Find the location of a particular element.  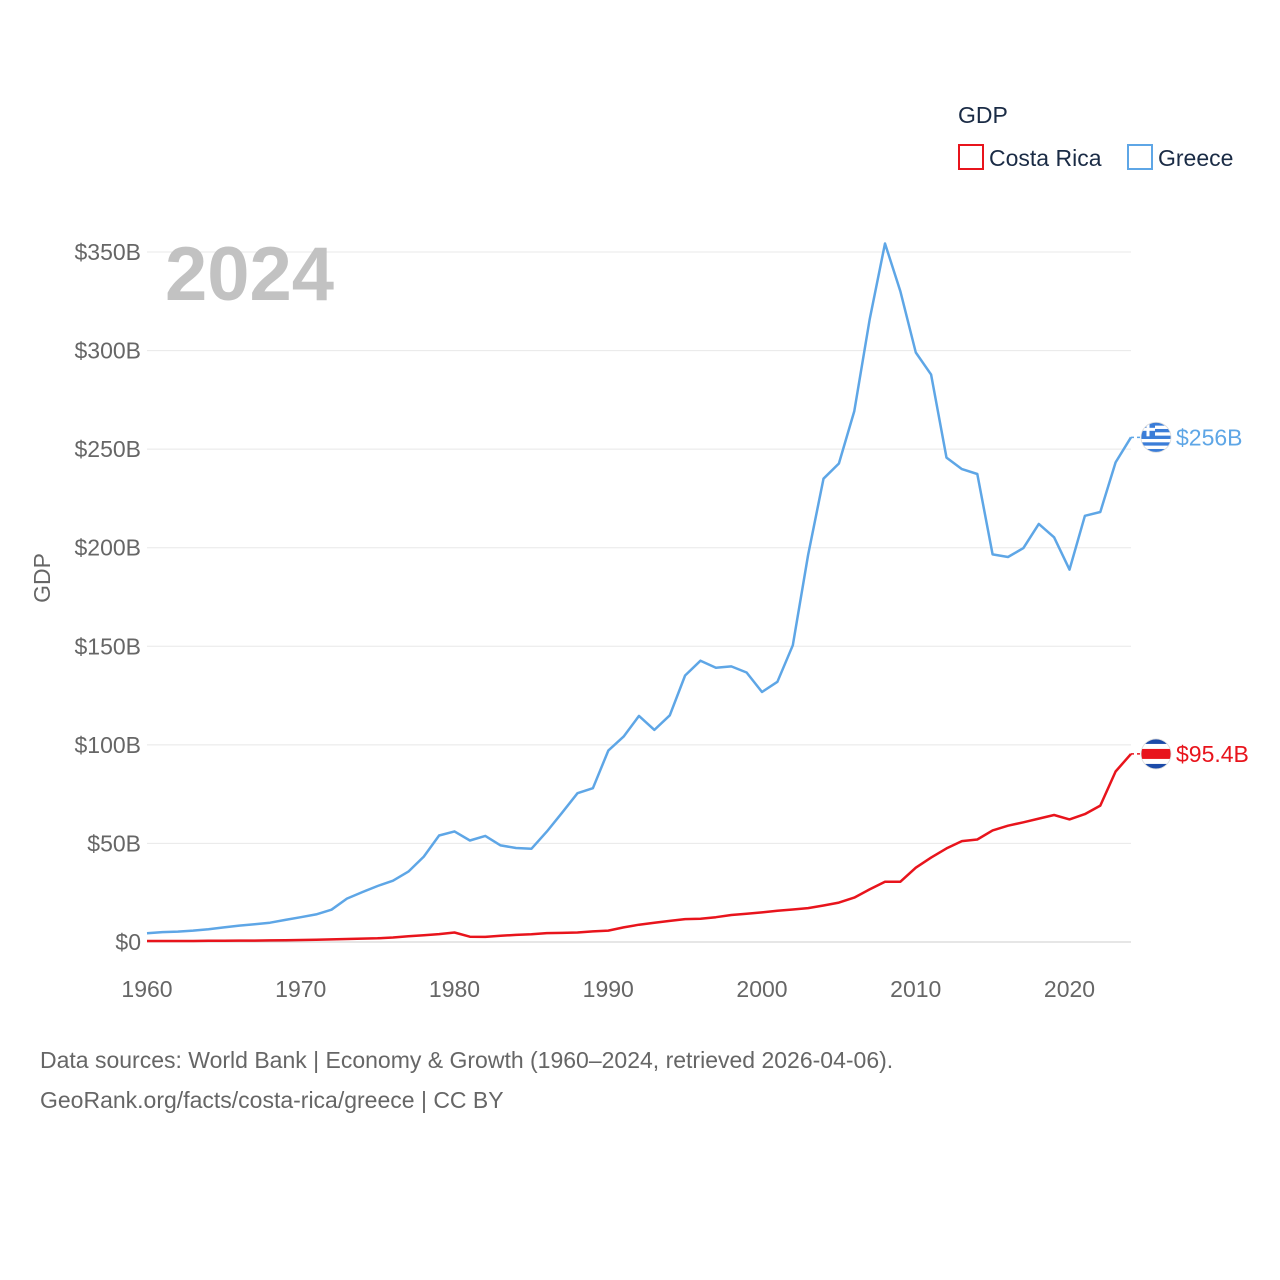

x-tick-label: 1970 is located at coordinates (300, 989).